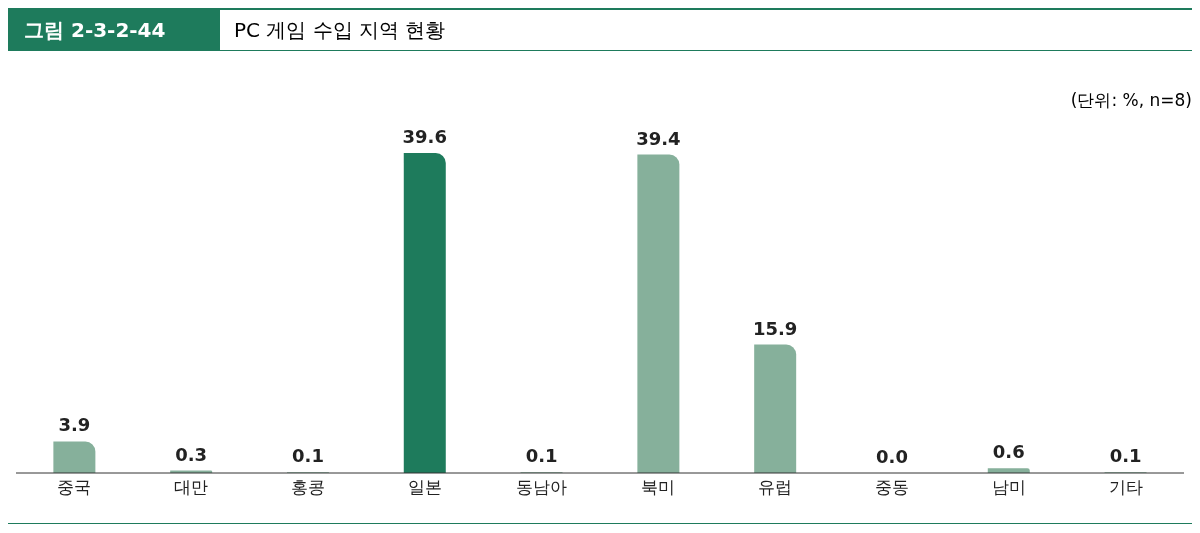  What do you see at coordinates (775, 487) in the screenshot?
I see `x-tick-label: 유럽` at bounding box center [775, 487].